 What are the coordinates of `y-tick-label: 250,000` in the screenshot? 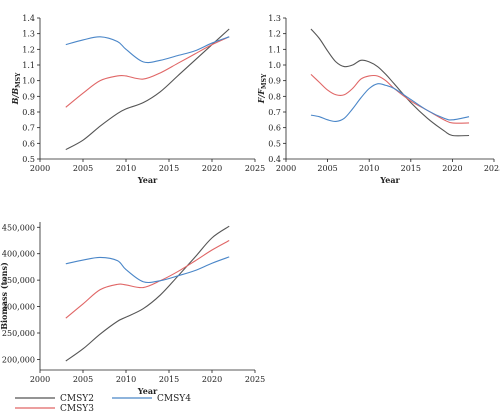 It's located at (18, 333).